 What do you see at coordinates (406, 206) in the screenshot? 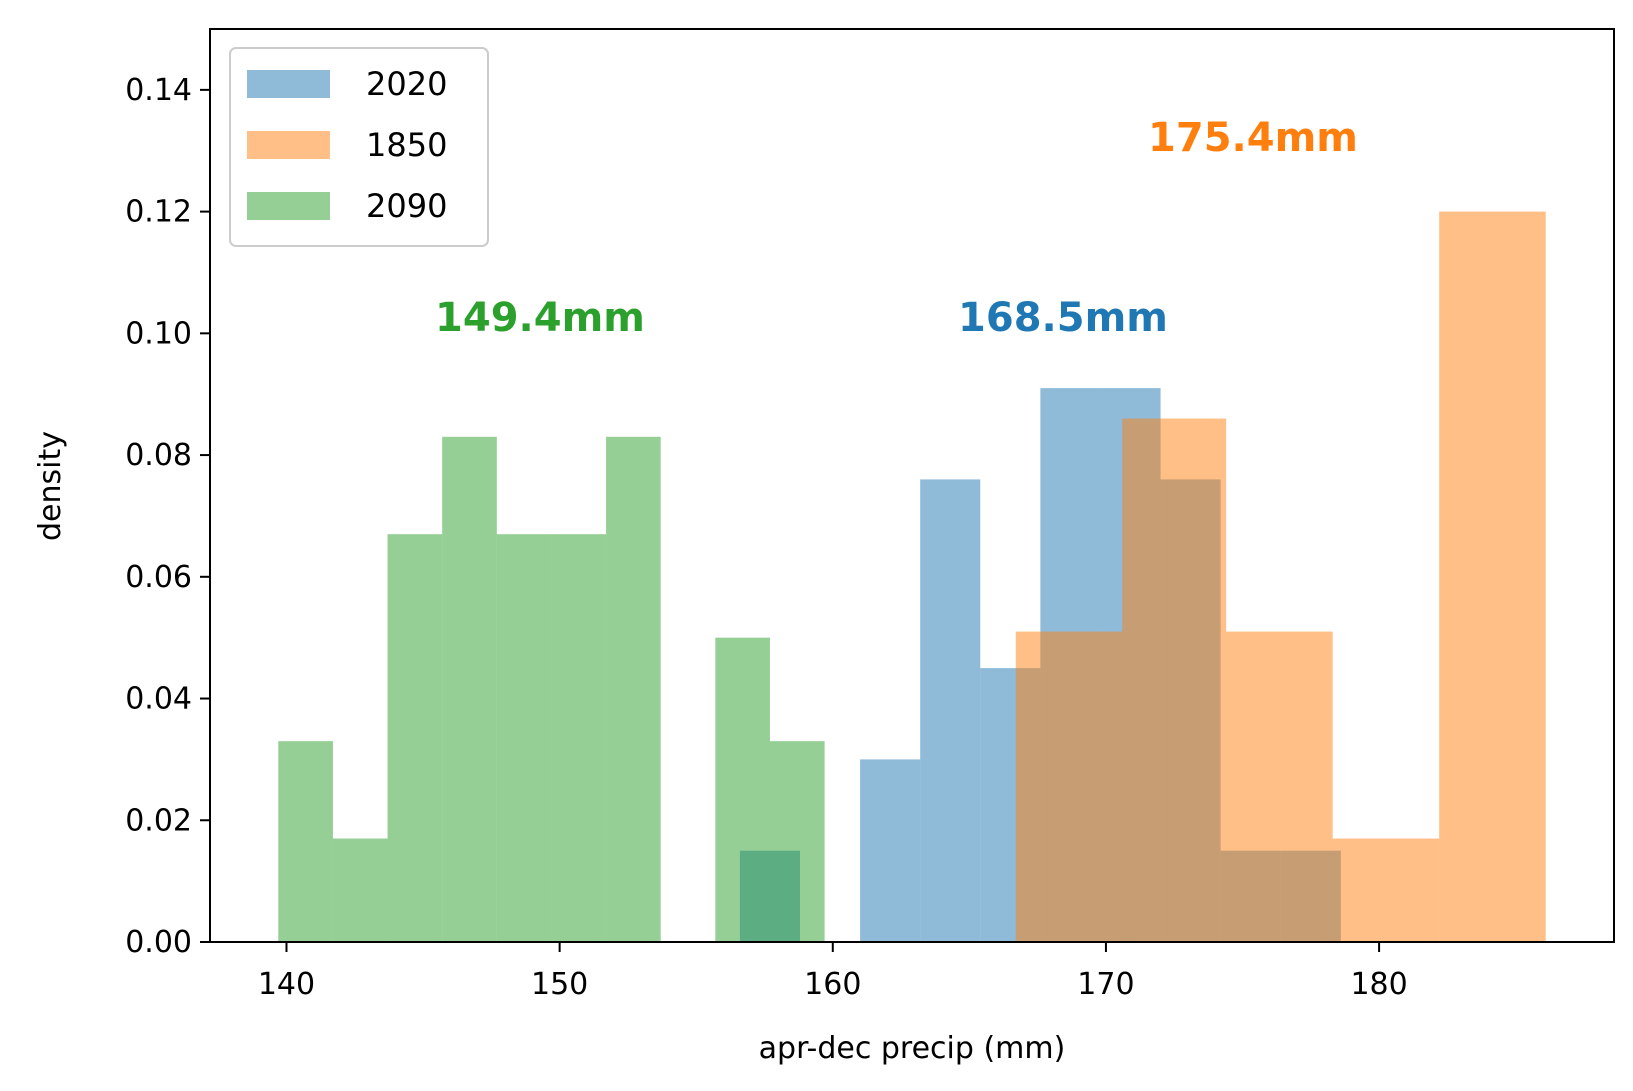
I see `legend-label-2090: 2090` at bounding box center [406, 206].